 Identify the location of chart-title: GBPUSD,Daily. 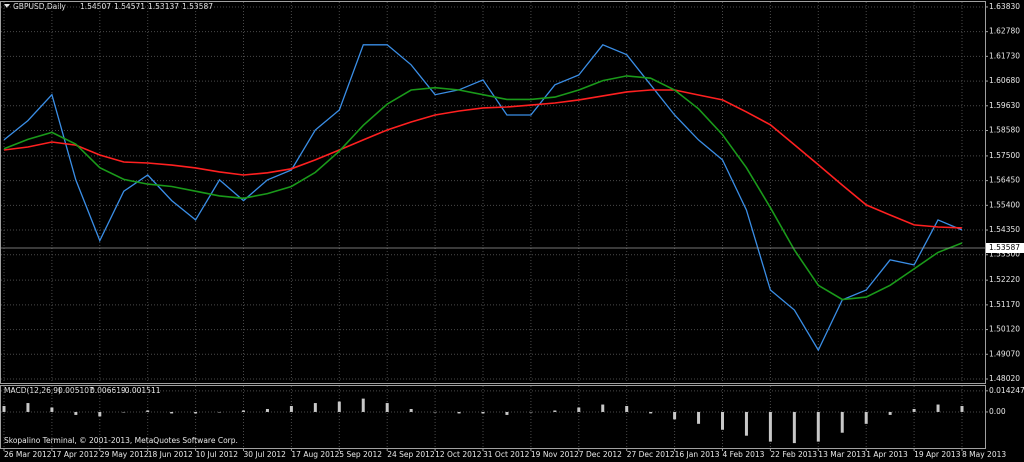
(39, 6).